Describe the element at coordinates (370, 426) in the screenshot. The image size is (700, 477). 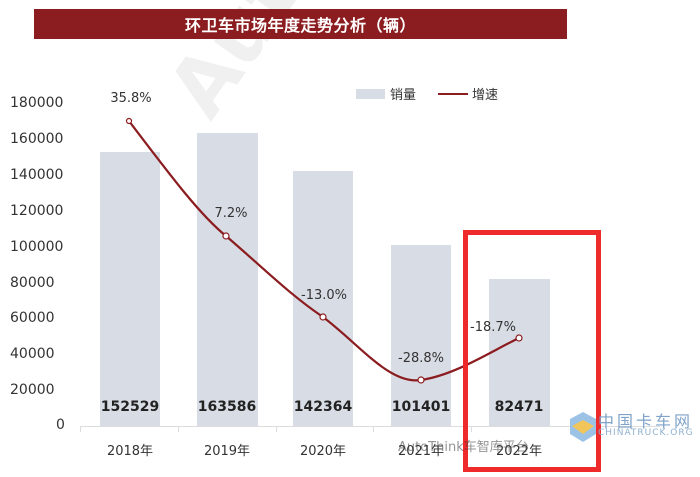
I see `x-axis` at that location.